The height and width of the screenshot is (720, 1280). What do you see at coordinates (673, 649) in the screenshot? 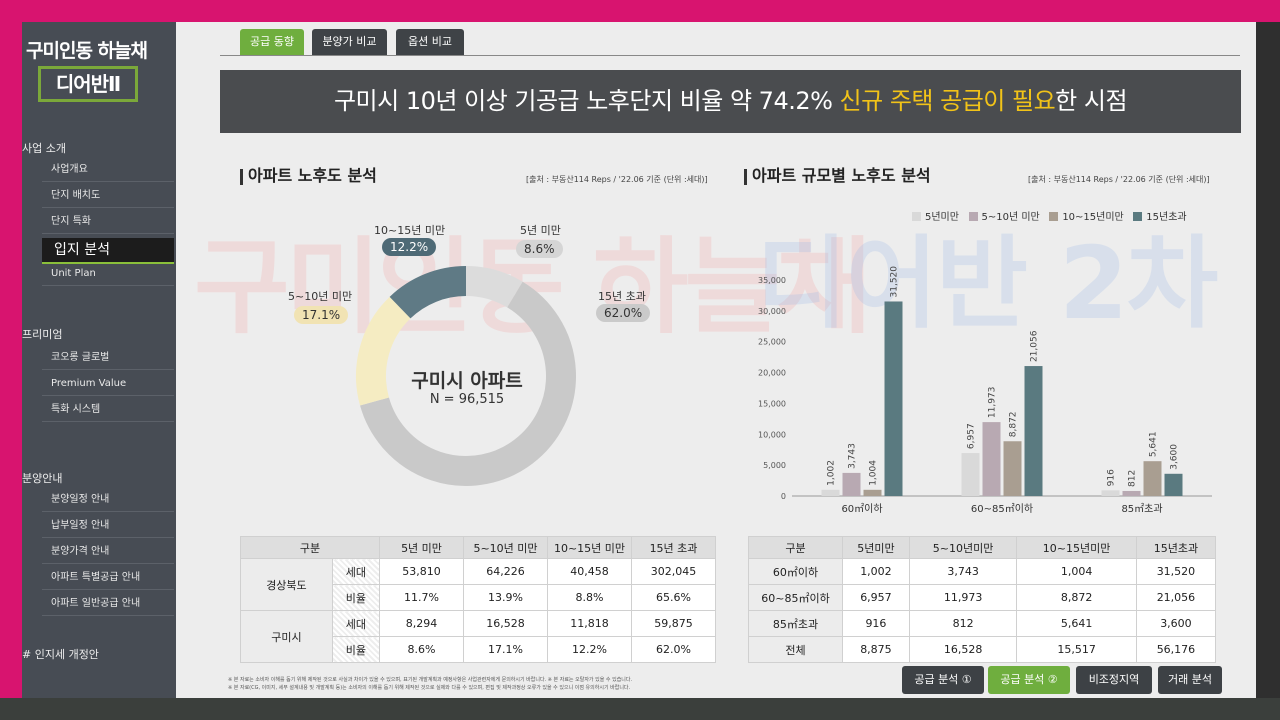
I see `table-cell: 62.0%` at bounding box center [673, 649].